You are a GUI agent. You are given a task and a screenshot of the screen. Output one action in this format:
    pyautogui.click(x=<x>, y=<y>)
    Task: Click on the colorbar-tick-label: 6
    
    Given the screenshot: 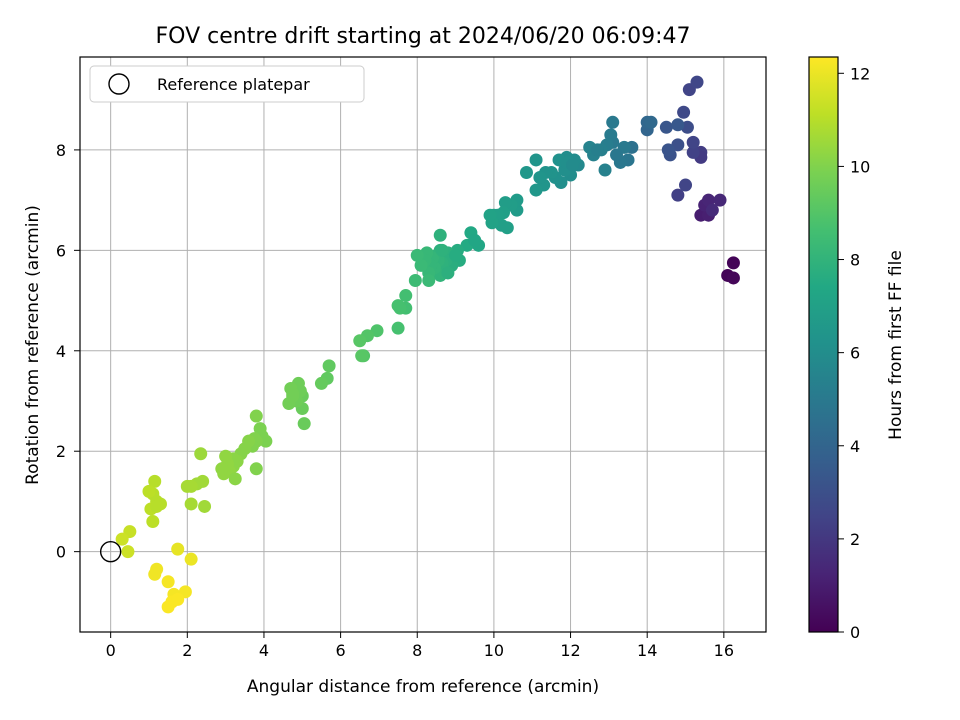 What is the action you would take?
    pyautogui.click(x=855, y=353)
    